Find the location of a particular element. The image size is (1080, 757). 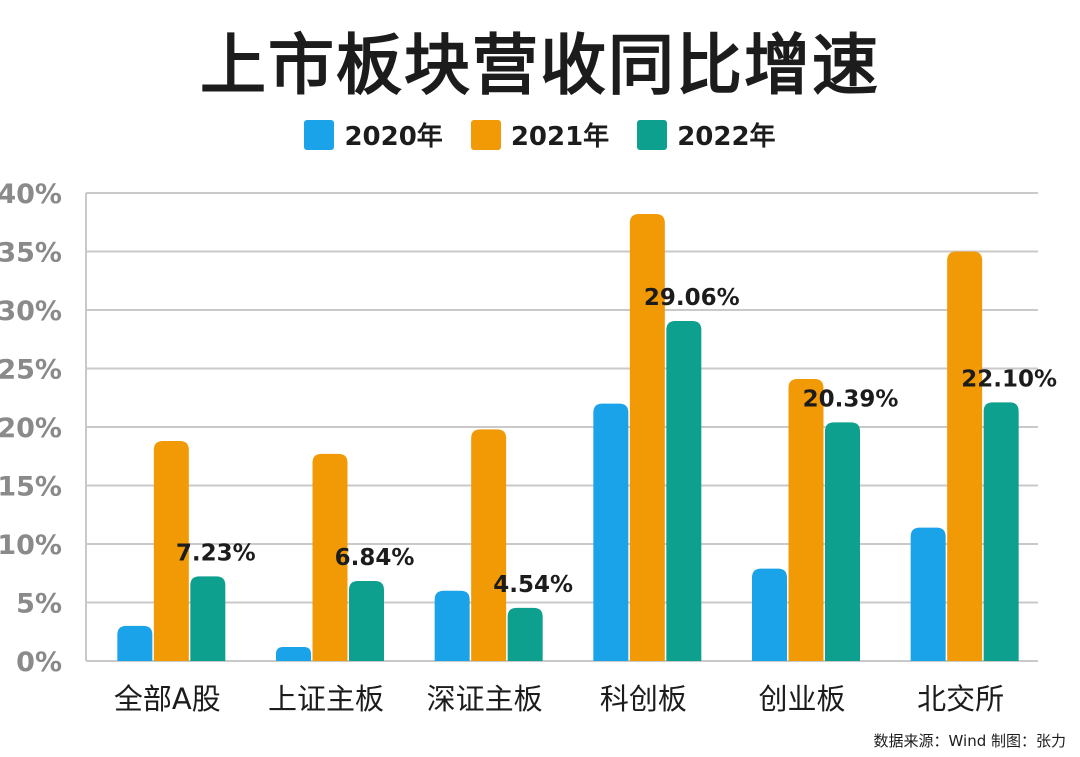

y-tick-label: 40% is located at coordinates (31, 194).